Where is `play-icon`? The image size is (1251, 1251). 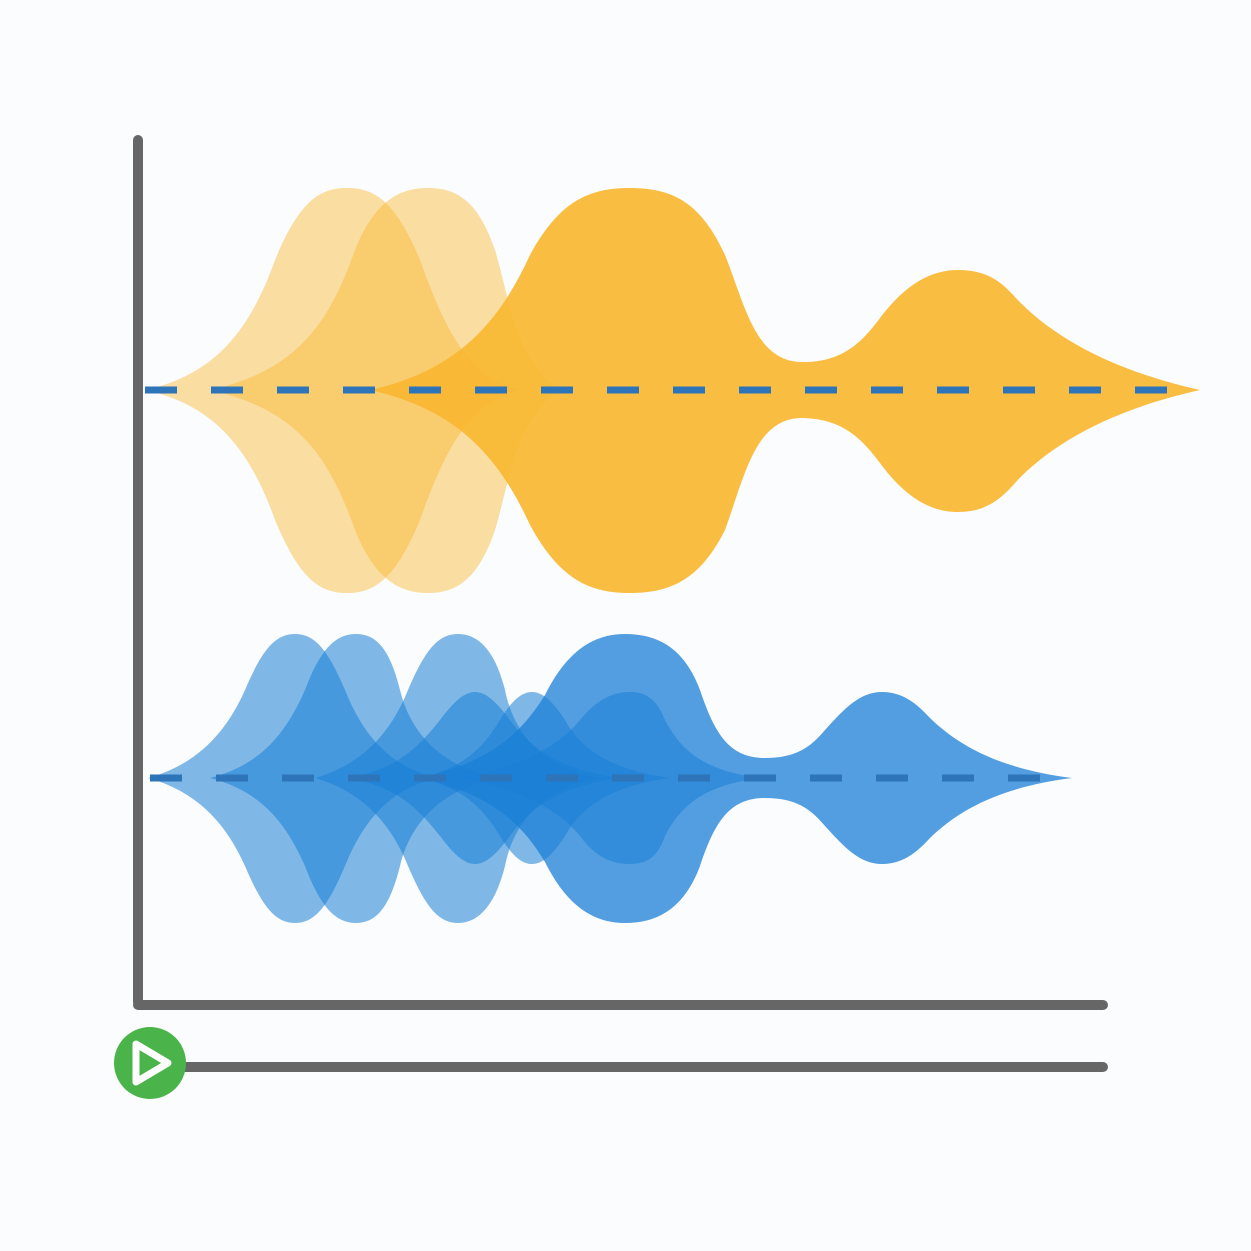
play-icon is located at coordinates (152, 1063).